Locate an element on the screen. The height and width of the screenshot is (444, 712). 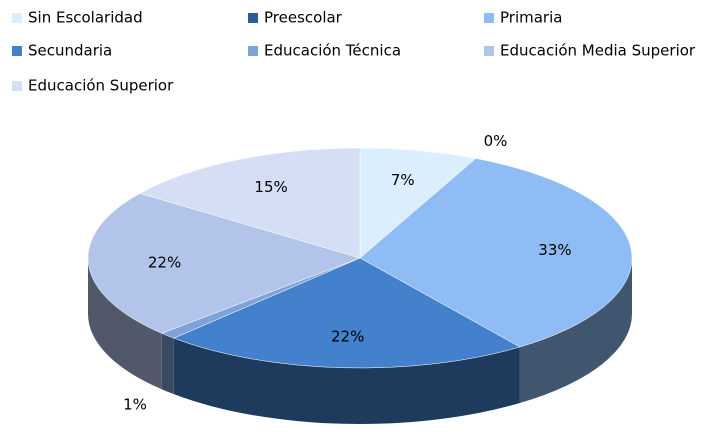
legend-label: Educación Media Superior is located at coordinates (598, 51).